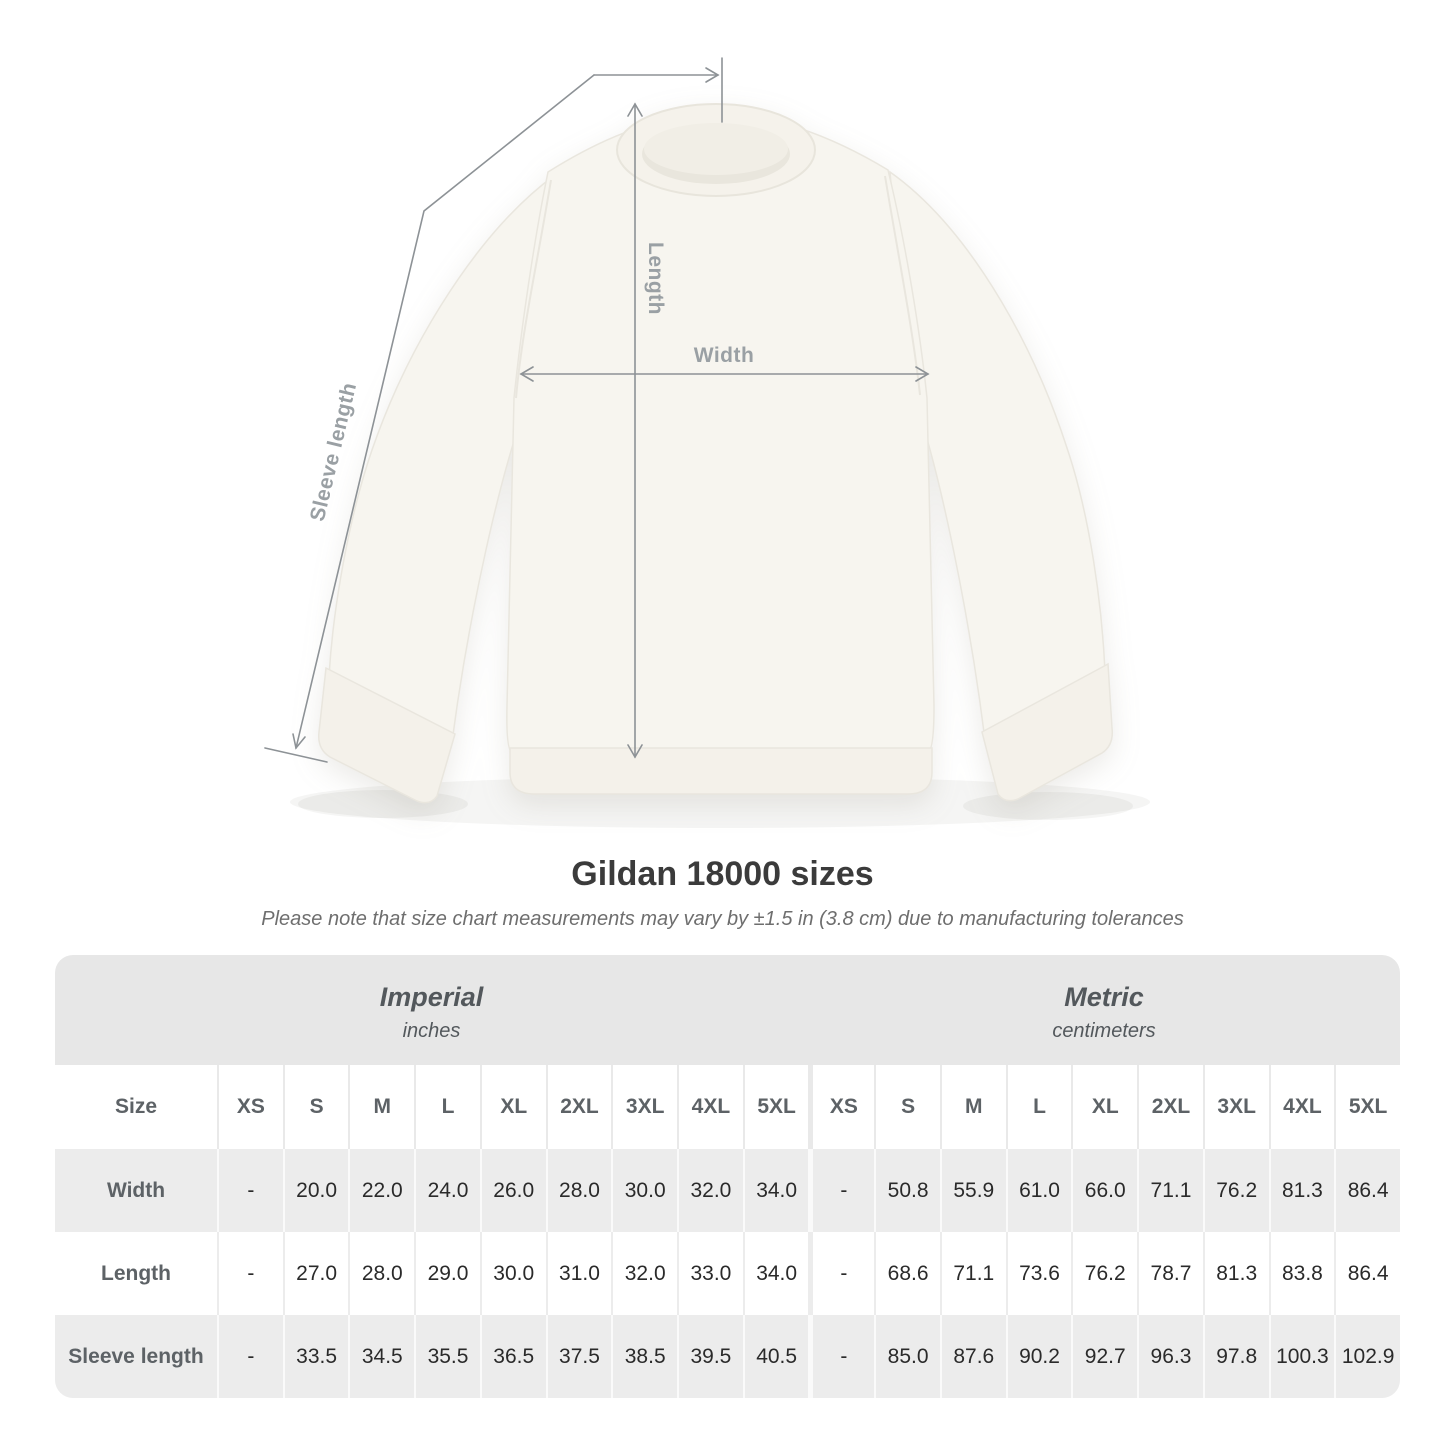  I want to click on imperial-section-header: Imperial inches, so click(431, 1010).